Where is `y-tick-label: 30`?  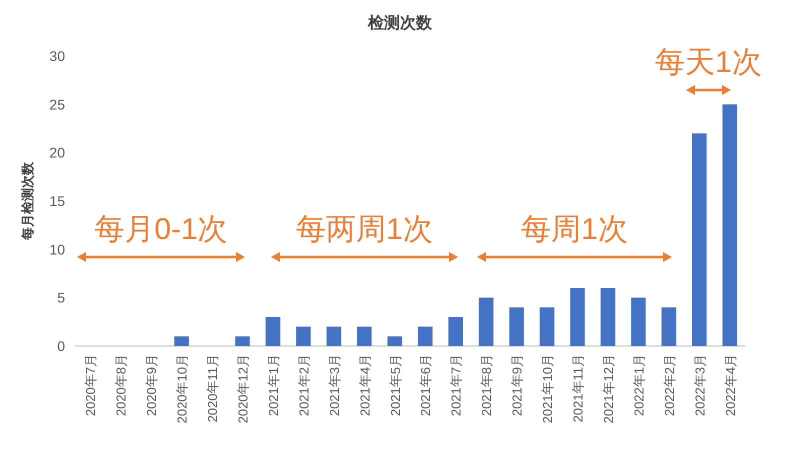
y-tick-label: 30 is located at coordinates (57, 56).